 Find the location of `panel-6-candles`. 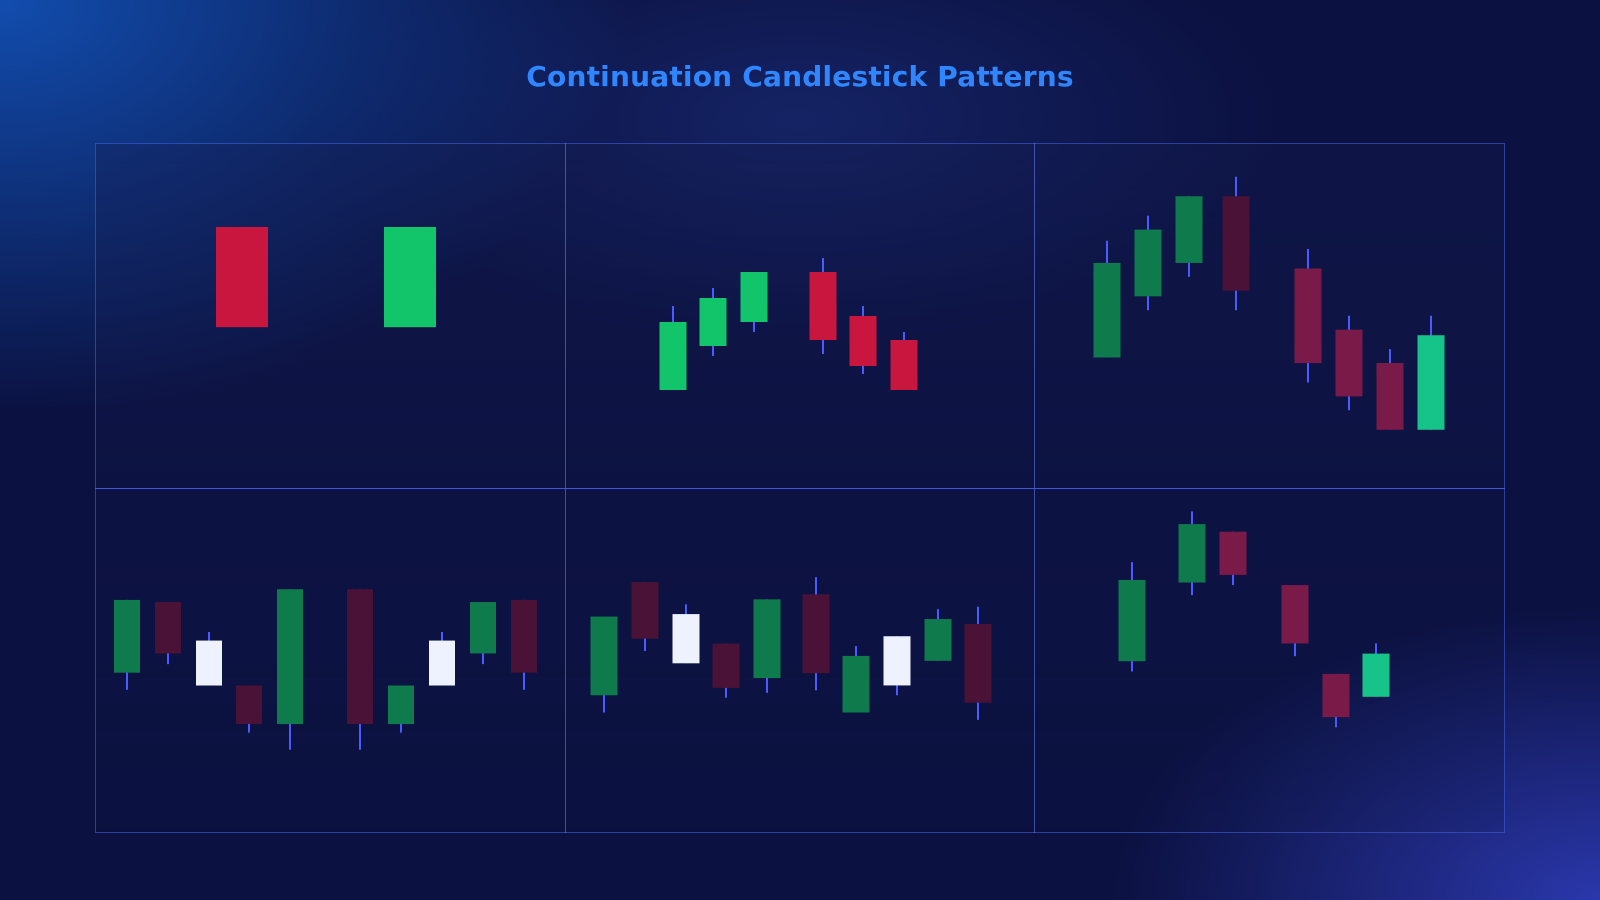

panel-6-candles is located at coordinates (1254, 619).